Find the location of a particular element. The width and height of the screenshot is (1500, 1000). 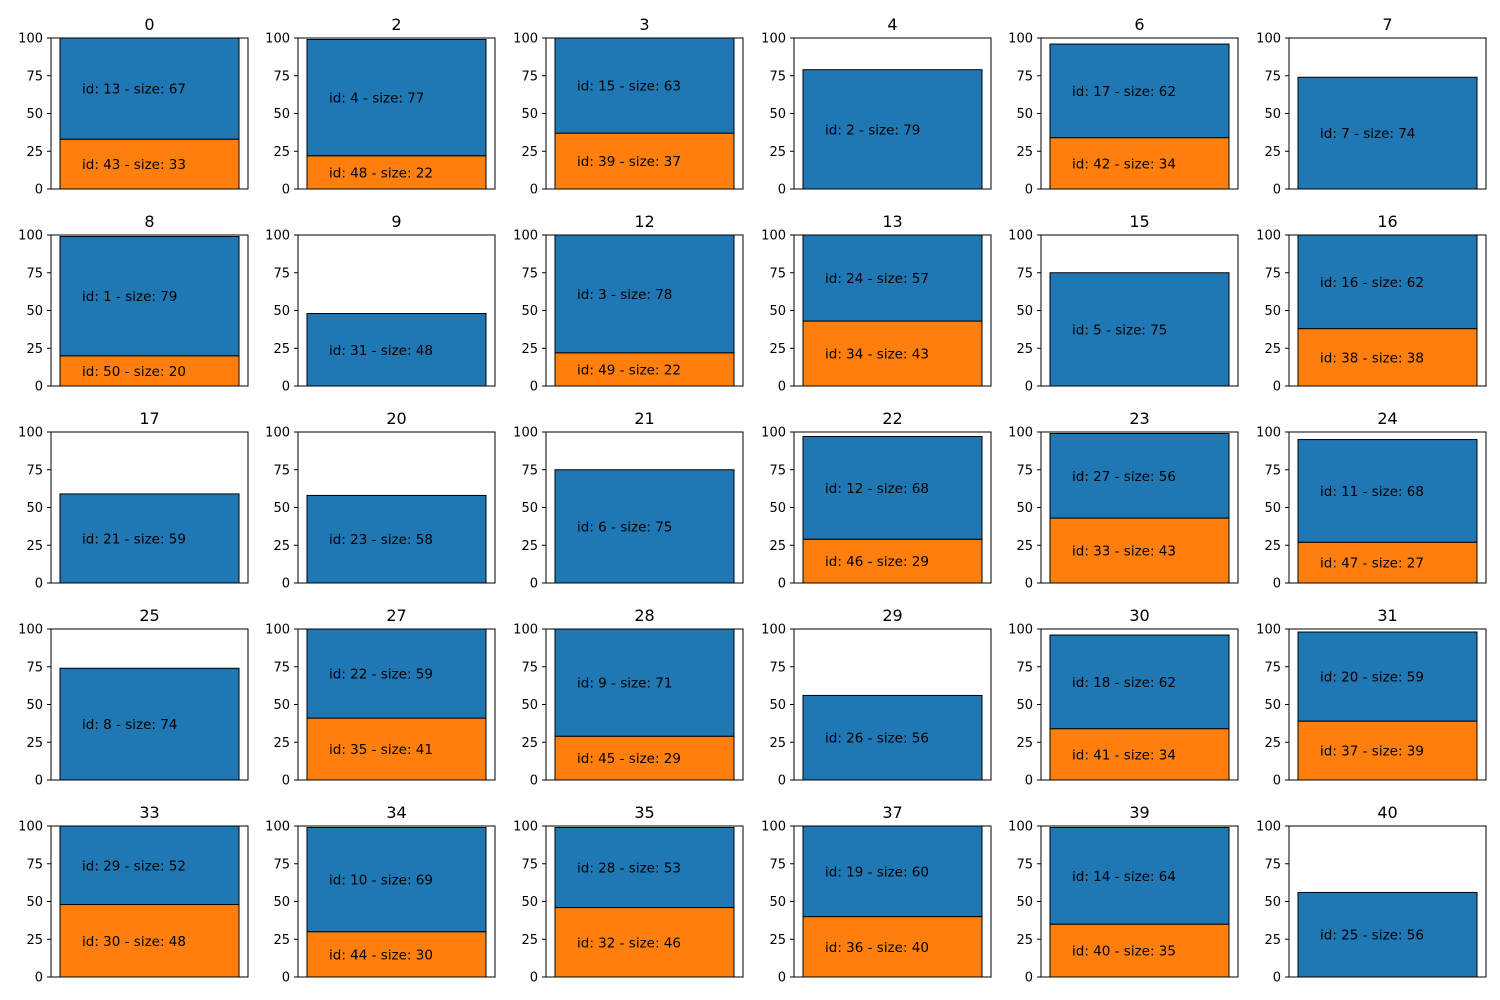

bar-label: id: 42 - size: 34 is located at coordinates (1124, 164).